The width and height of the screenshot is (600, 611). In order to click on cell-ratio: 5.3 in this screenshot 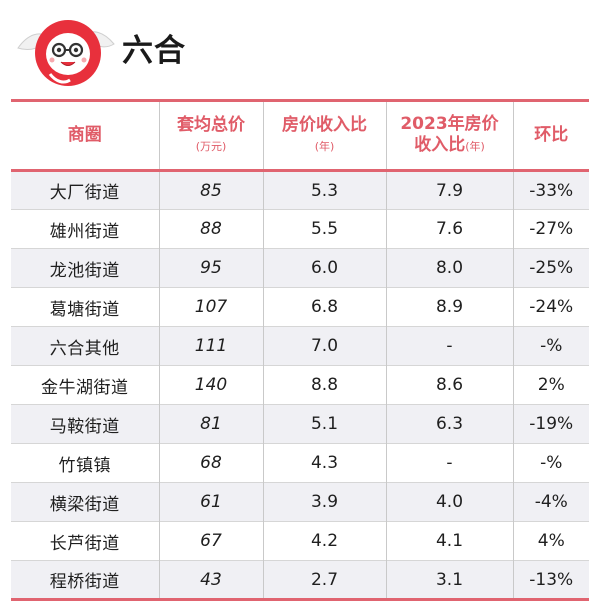, I will do `click(324, 190)`.